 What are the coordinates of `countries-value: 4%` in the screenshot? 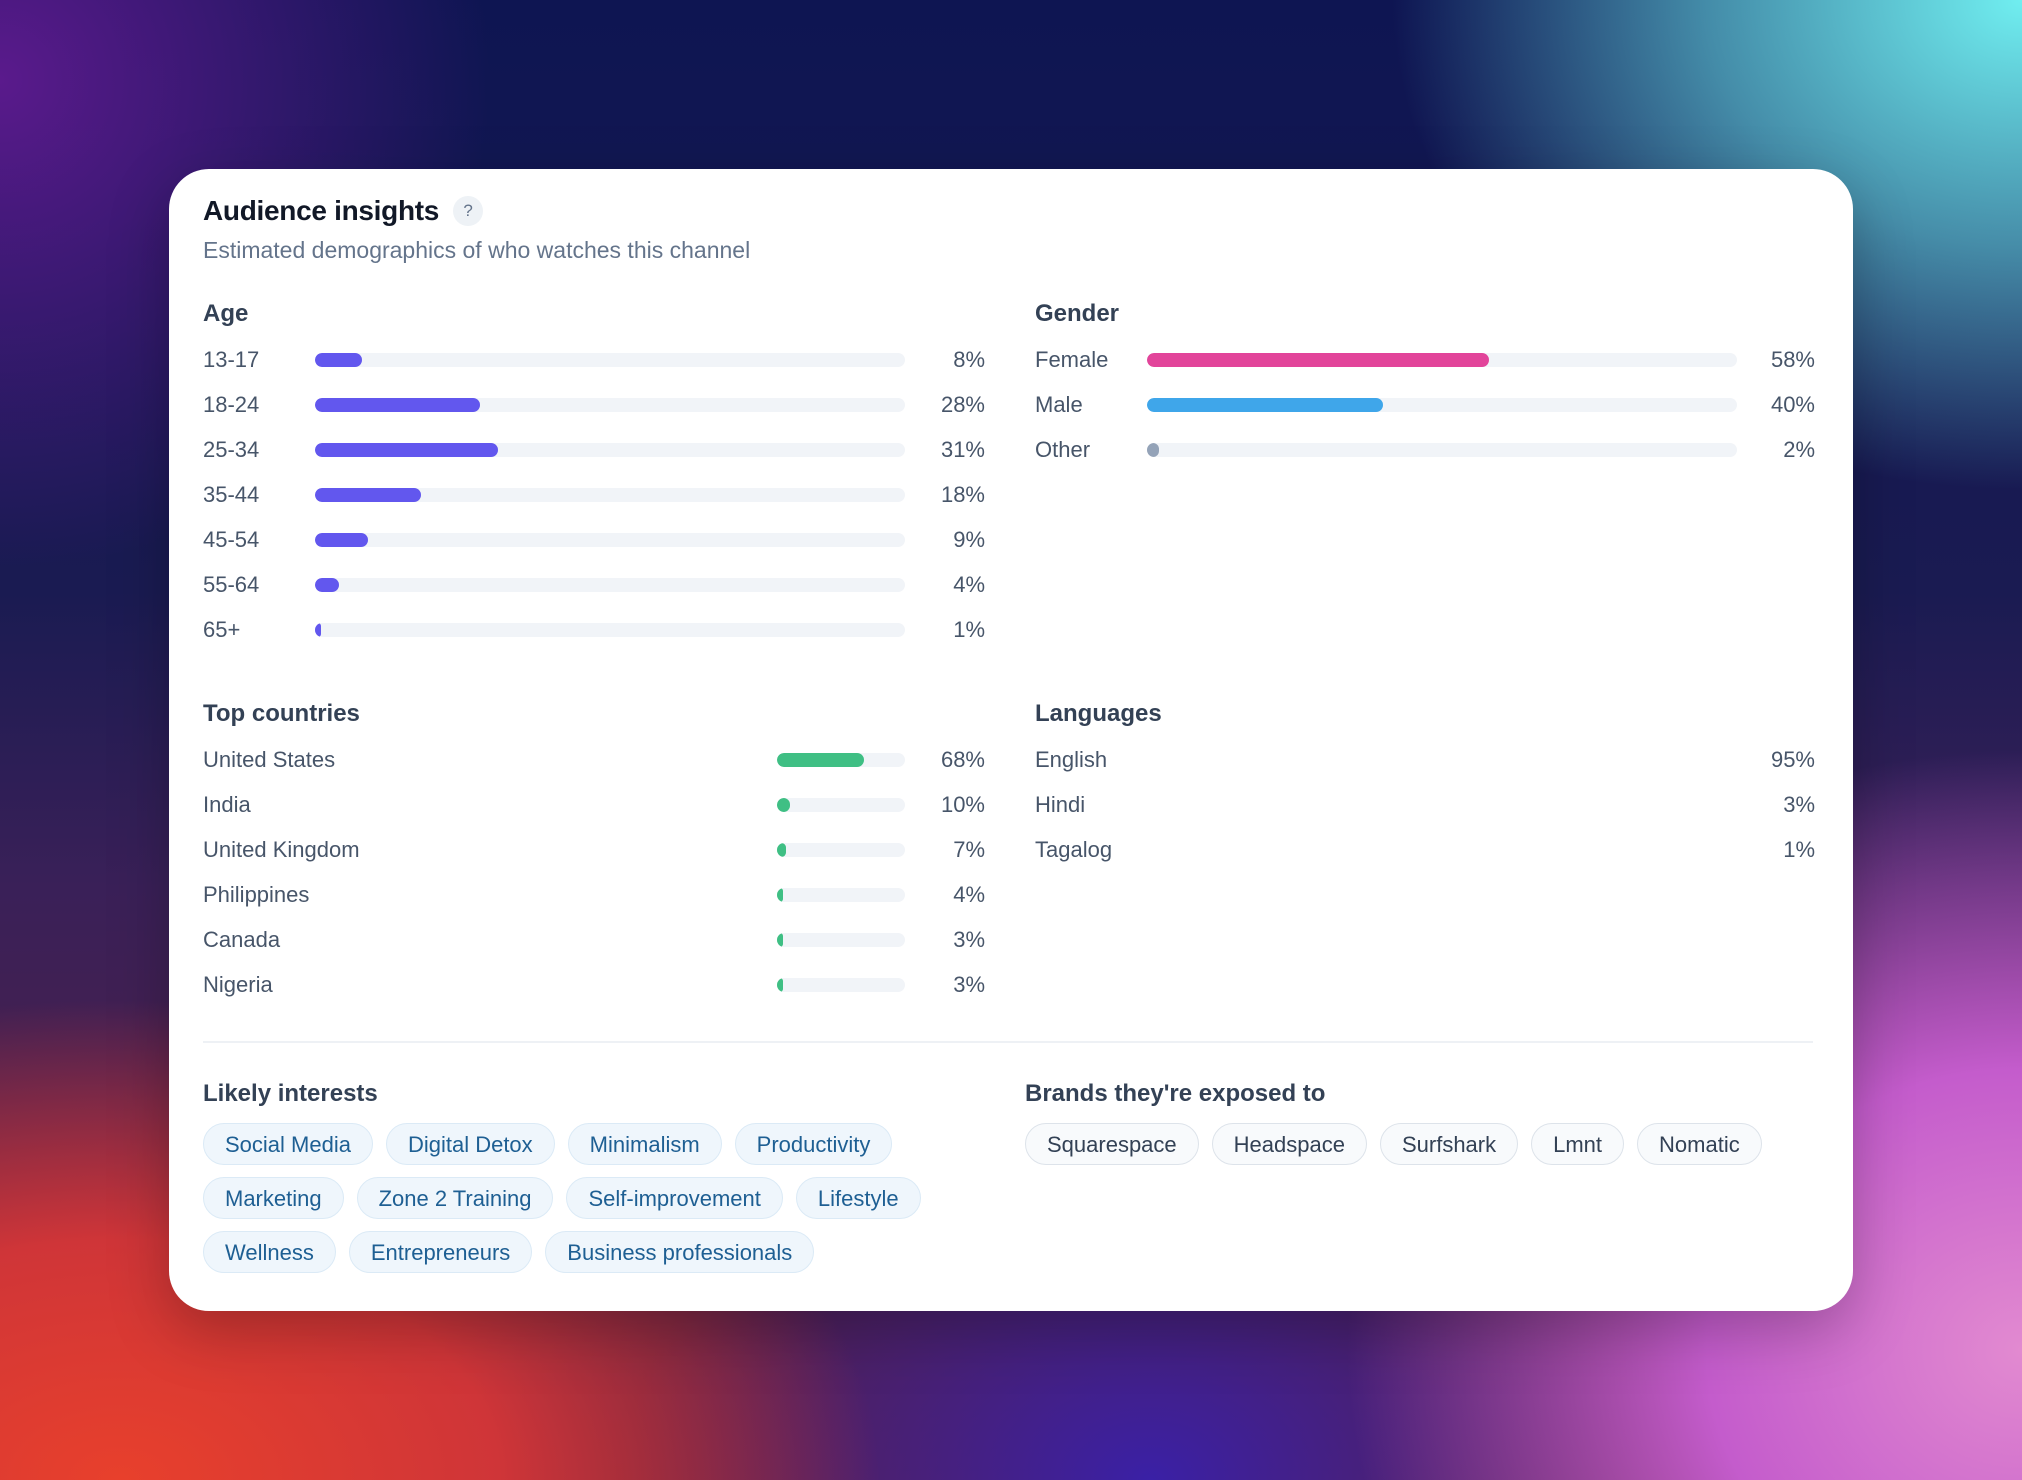 It's located at (969, 894).